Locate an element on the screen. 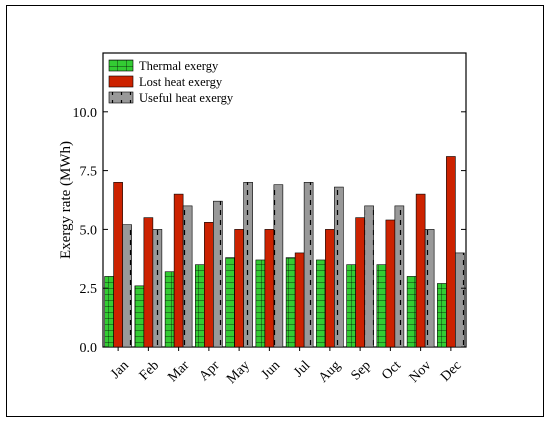 The image size is (550, 424). x-tick-label: May is located at coordinates (238, 372).